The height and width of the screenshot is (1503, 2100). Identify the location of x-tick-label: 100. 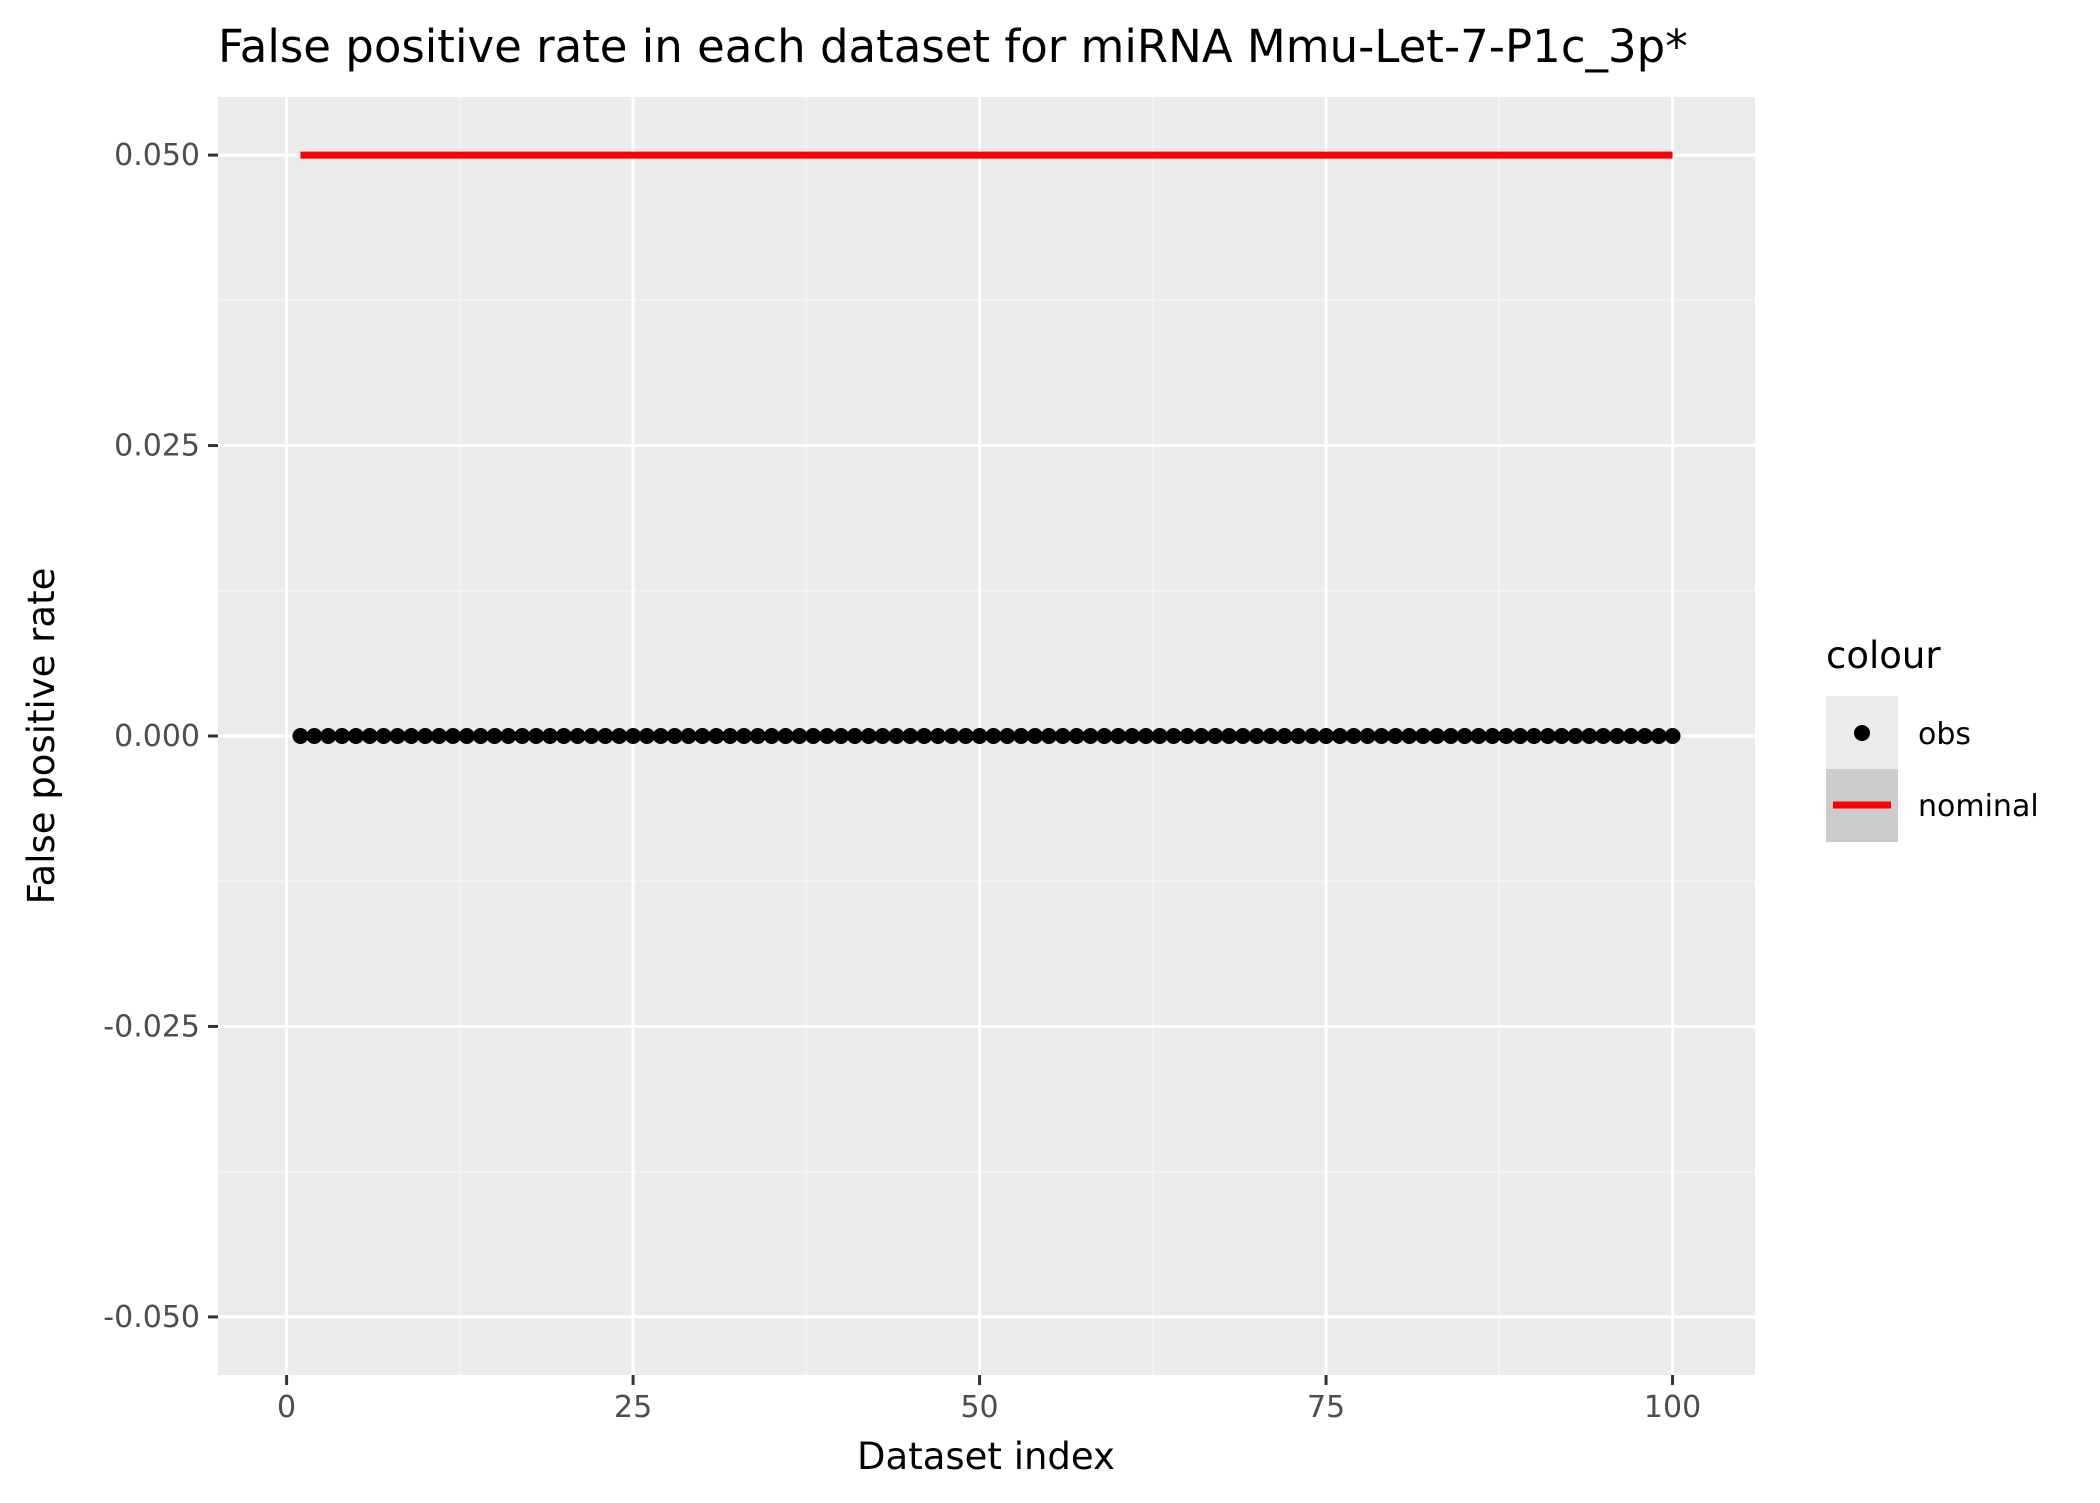
(1672, 1407).